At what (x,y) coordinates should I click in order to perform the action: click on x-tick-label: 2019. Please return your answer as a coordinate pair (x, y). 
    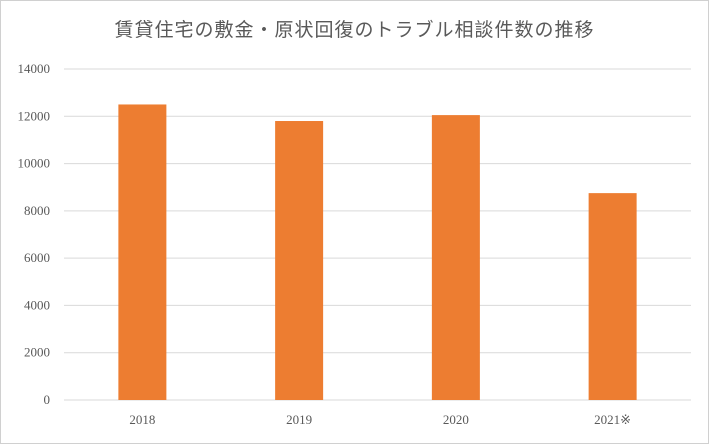
    Looking at the image, I should click on (299, 419).